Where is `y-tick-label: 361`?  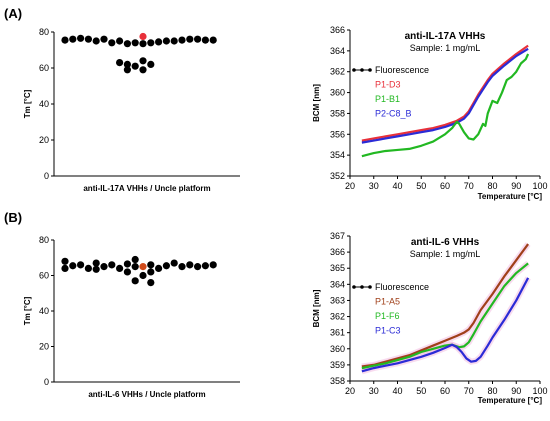
y-tick-label: 361 is located at coordinates (337, 333).